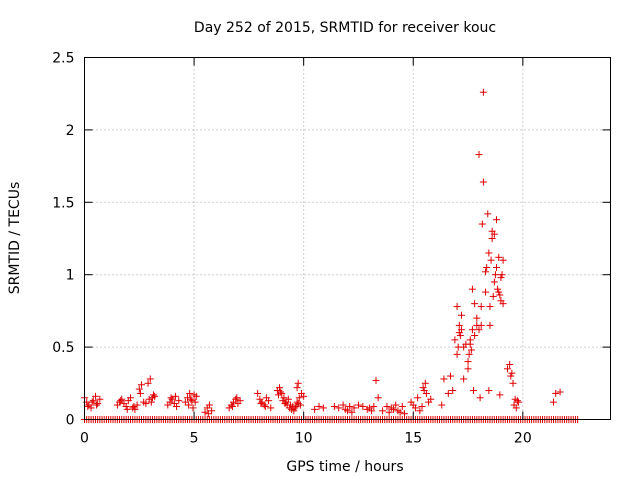 This screenshot has width=640, height=480. What do you see at coordinates (70, 131) in the screenshot?
I see `y-tick-label: 2` at bounding box center [70, 131].